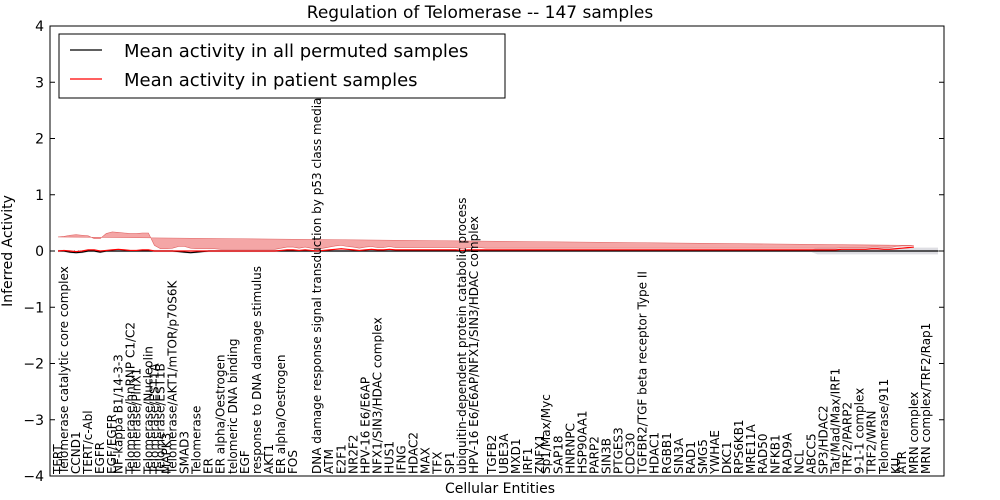 The height and width of the screenshot is (500, 1000). I want to click on entity-label: TFX, so click(438, 463).